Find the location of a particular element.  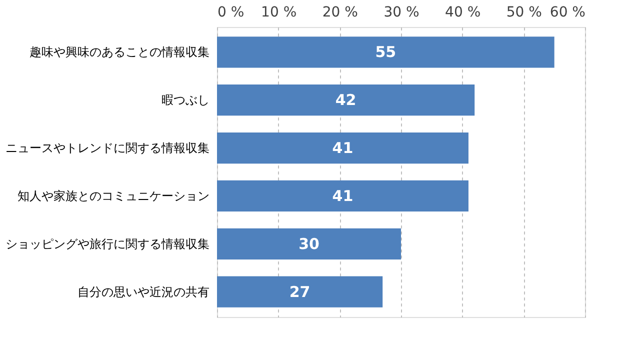

y-tick-label: 暇つぶし is located at coordinates (186, 100).